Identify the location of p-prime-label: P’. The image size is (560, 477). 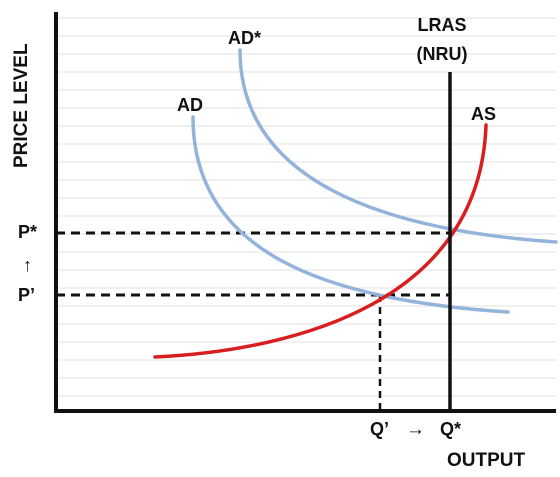
(26, 295).